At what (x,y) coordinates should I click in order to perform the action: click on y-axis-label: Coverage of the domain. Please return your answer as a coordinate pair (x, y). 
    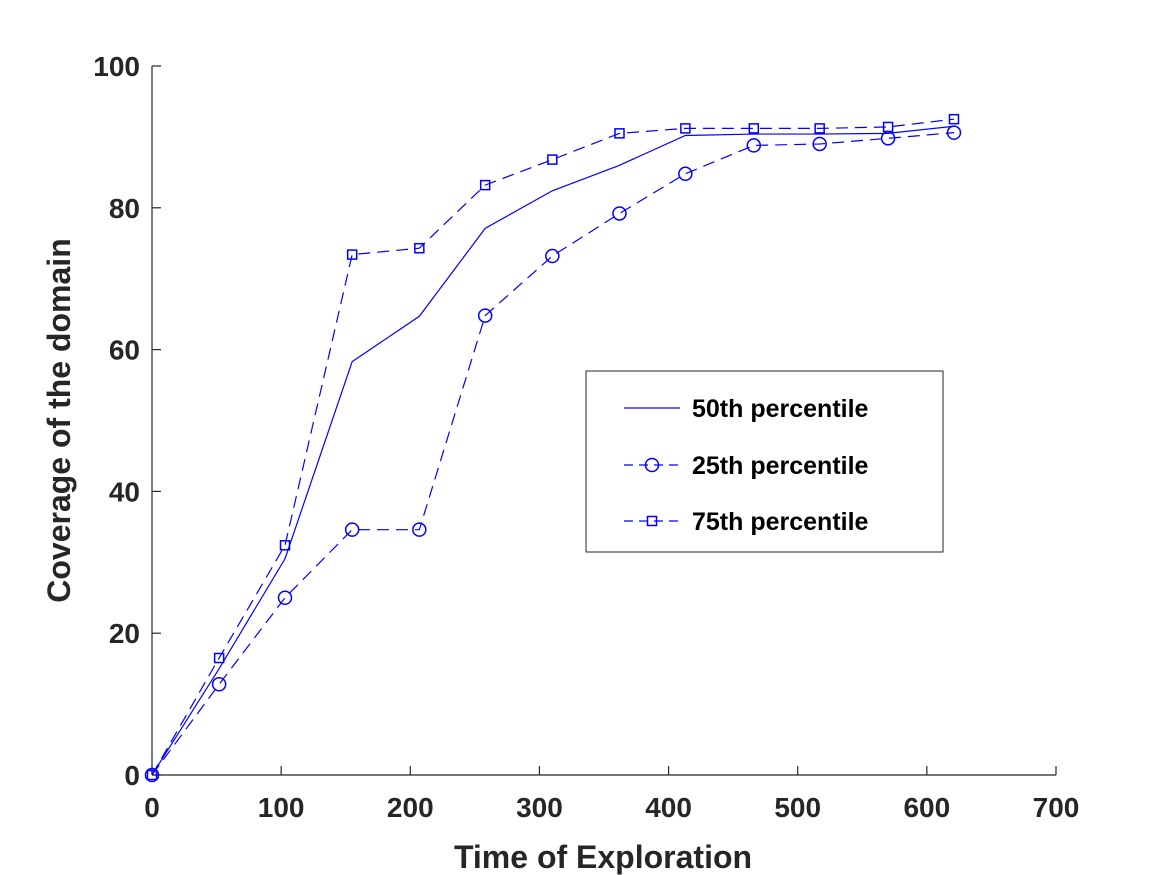
    Looking at the image, I should click on (59, 420).